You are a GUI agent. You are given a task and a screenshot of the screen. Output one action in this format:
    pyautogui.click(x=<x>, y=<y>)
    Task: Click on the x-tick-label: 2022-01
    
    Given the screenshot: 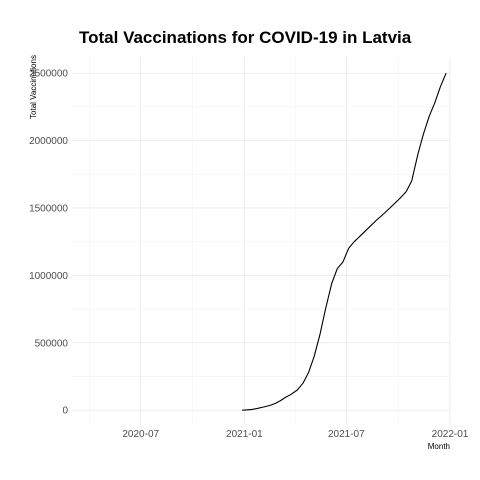 What is the action you would take?
    pyautogui.click(x=450, y=434)
    